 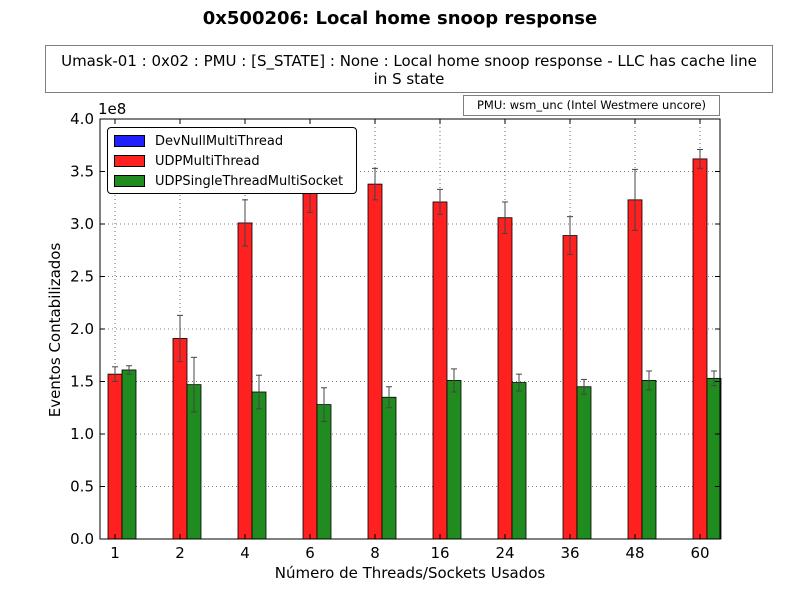 I want to click on legend-item-udpsinglethreadmultisocket: UDPSingleThreadMultiSocket, so click(x=232, y=181).